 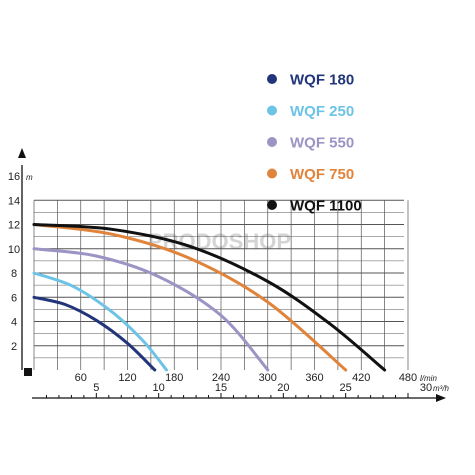 What do you see at coordinates (14, 274) in the screenshot?
I see `y-tick-label: 8` at bounding box center [14, 274].